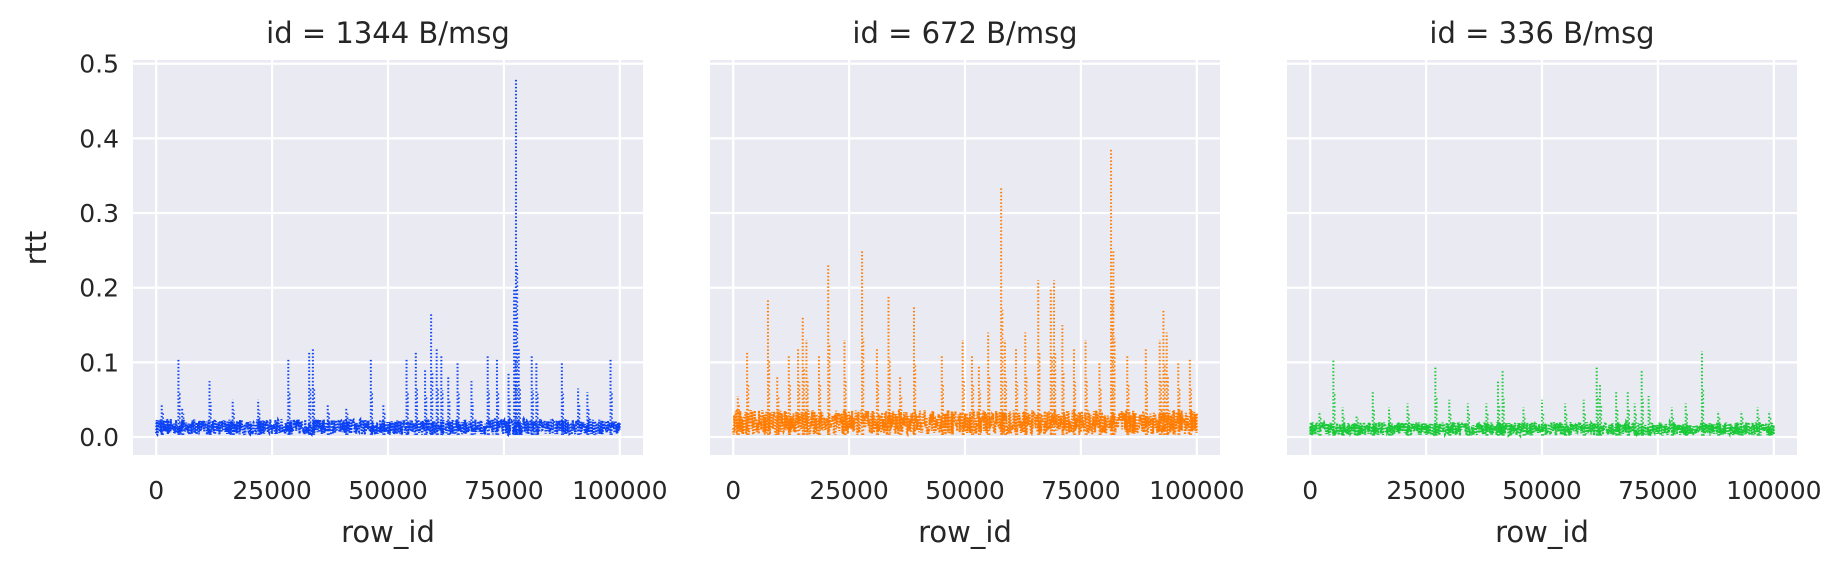  Describe the element at coordinates (1541, 33) in the screenshot. I see `facet-title: id = 336 B/msg` at that location.